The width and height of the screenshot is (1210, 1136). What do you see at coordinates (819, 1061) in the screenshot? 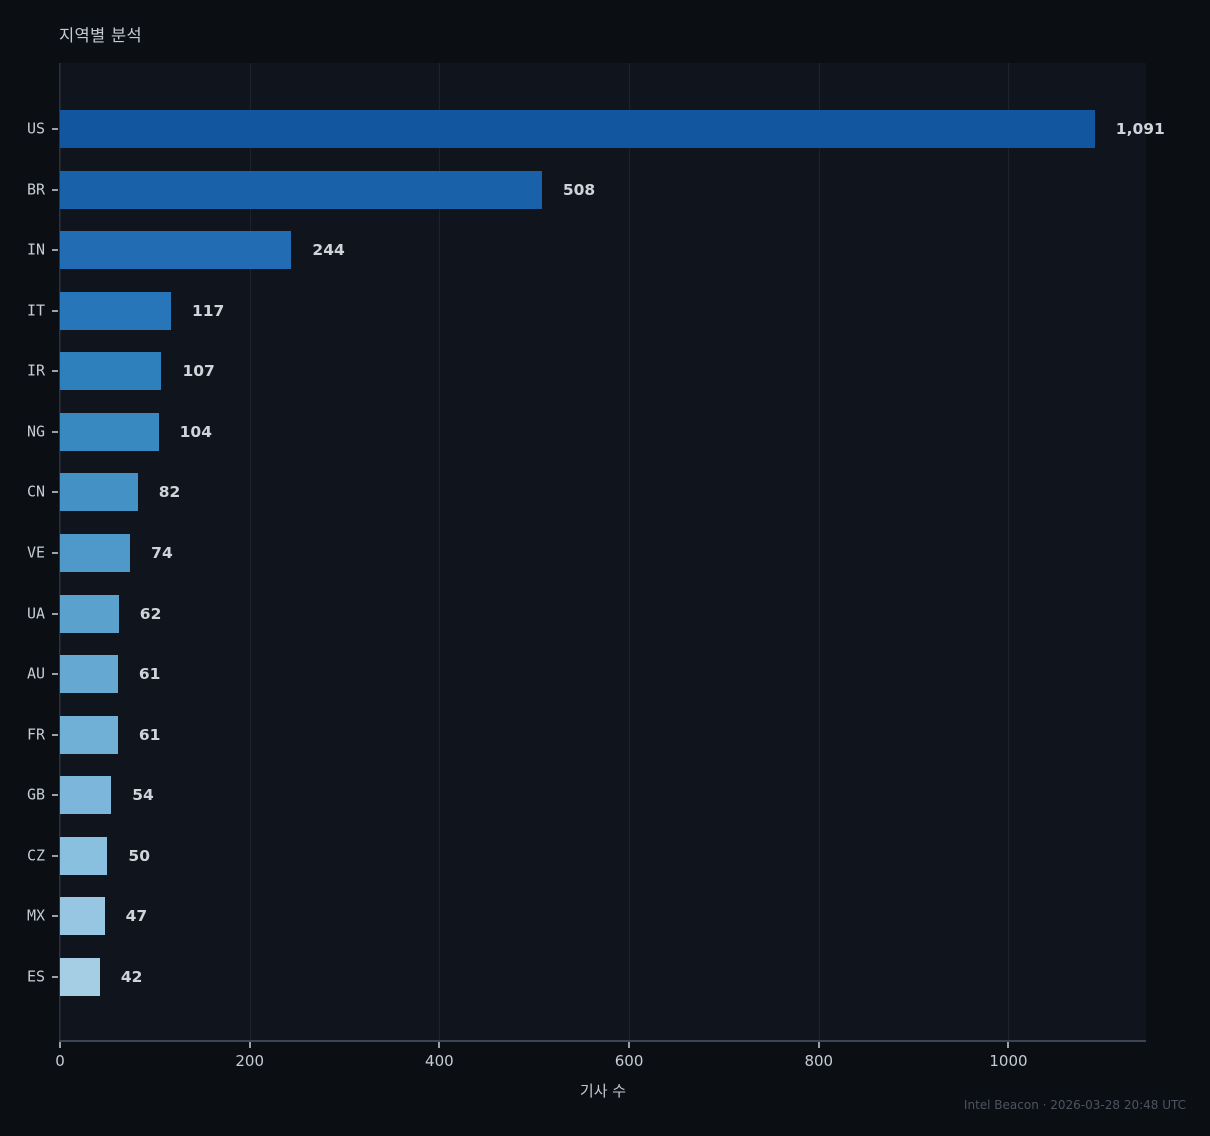
I see `x-tick-label: 800` at bounding box center [819, 1061].